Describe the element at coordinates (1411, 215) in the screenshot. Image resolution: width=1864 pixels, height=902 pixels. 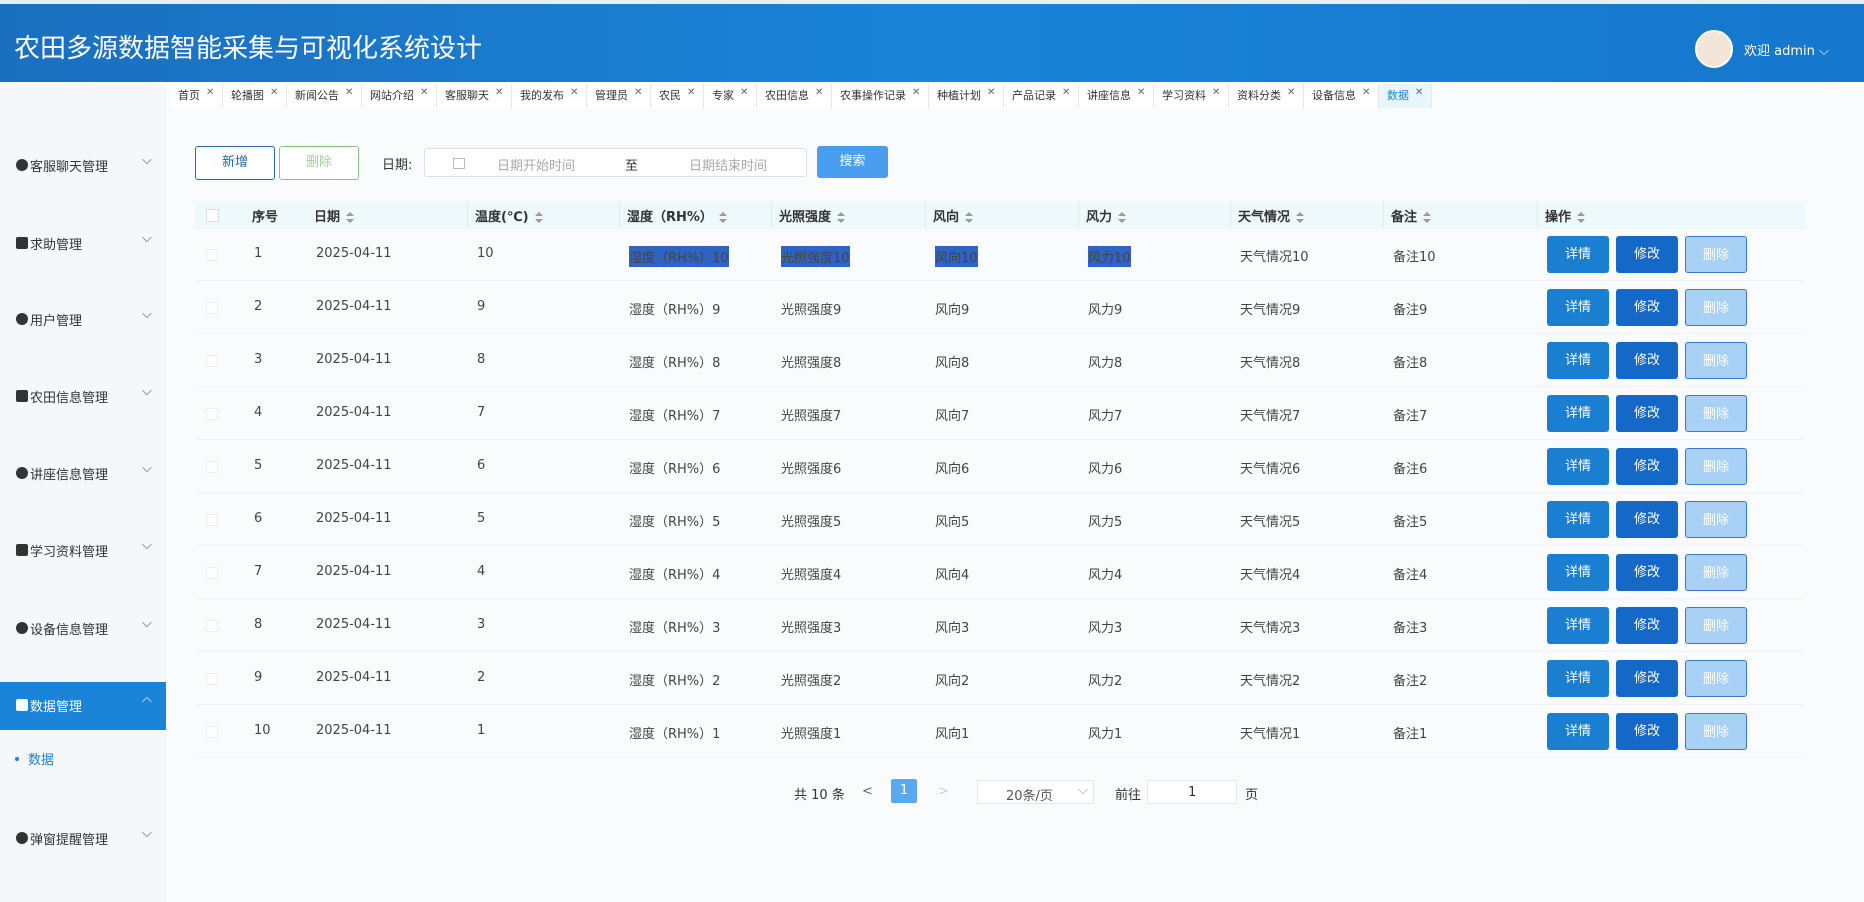
I see `column-header: 备注` at that location.